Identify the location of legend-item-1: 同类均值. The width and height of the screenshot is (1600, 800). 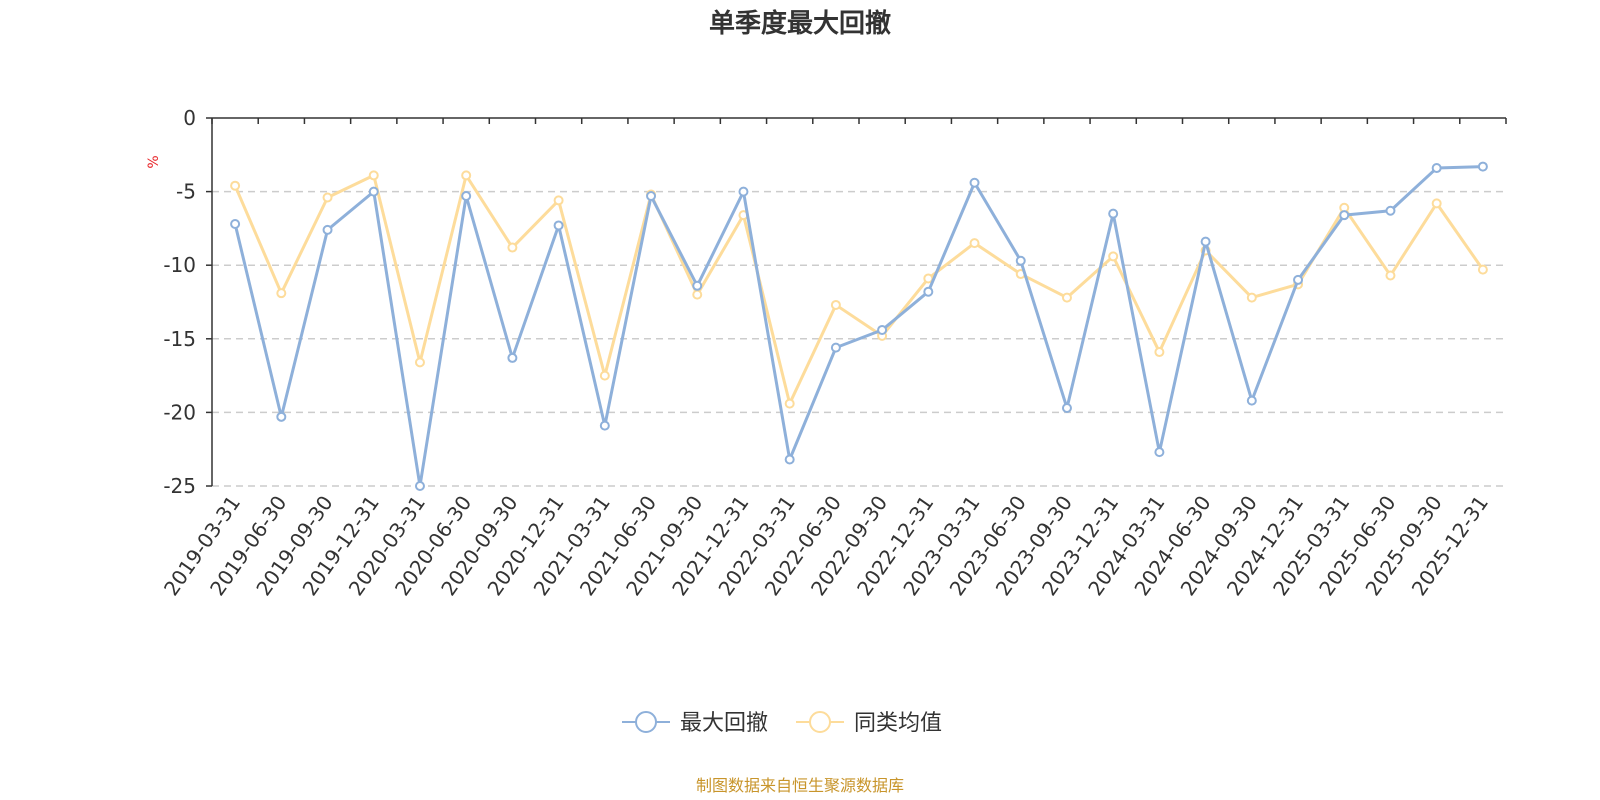
(869, 723).